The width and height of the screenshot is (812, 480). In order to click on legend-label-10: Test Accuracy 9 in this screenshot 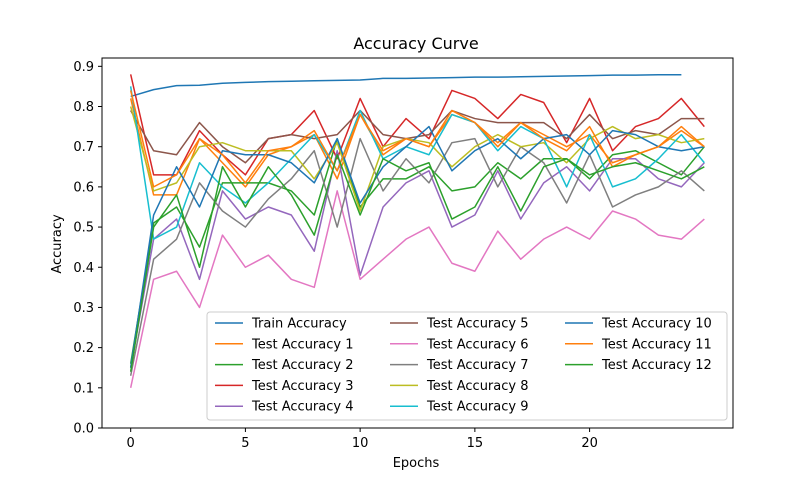, I will do `click(477, 407)`.